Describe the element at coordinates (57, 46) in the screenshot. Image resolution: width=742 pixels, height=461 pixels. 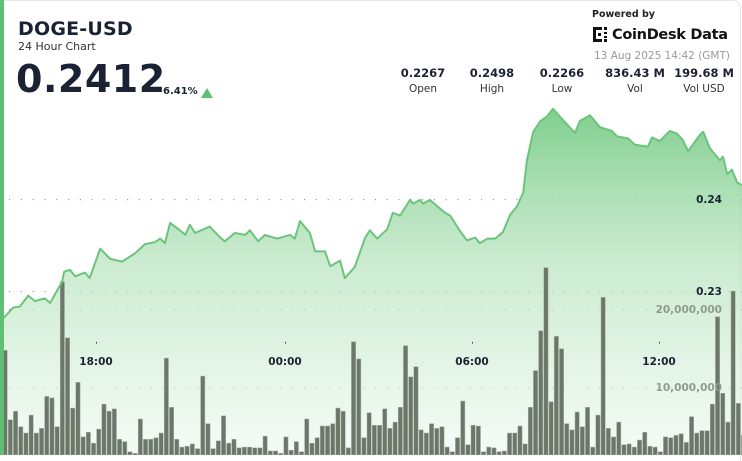
I see `chart-subtitle: 24 Hour Chart` at that location.